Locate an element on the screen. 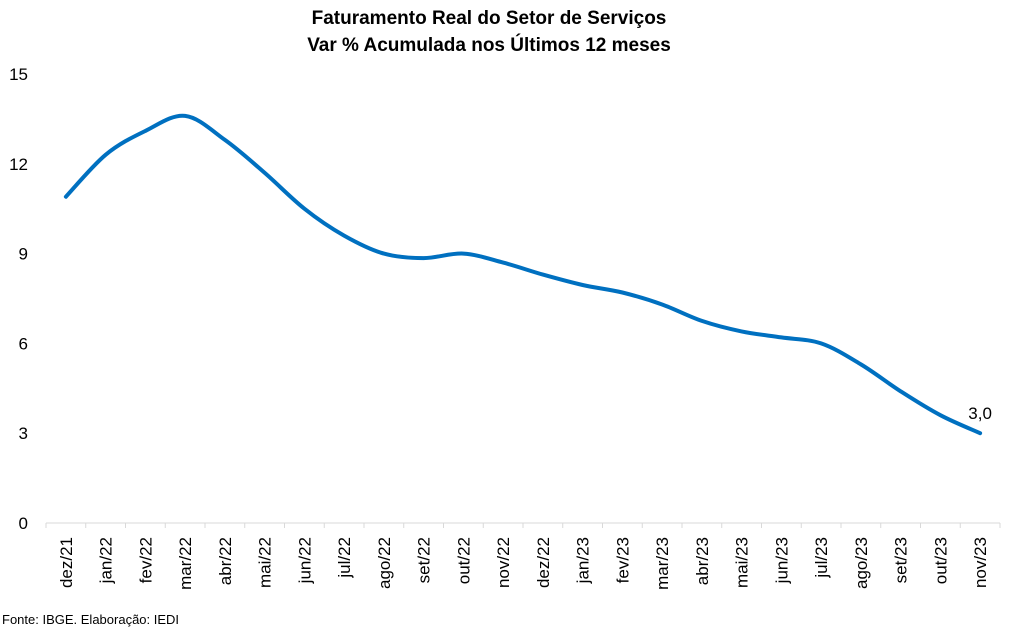 The width and height of the screenshot is (1013, 632). x-tick-label: nov/22 is located at coordinates (503, 562).